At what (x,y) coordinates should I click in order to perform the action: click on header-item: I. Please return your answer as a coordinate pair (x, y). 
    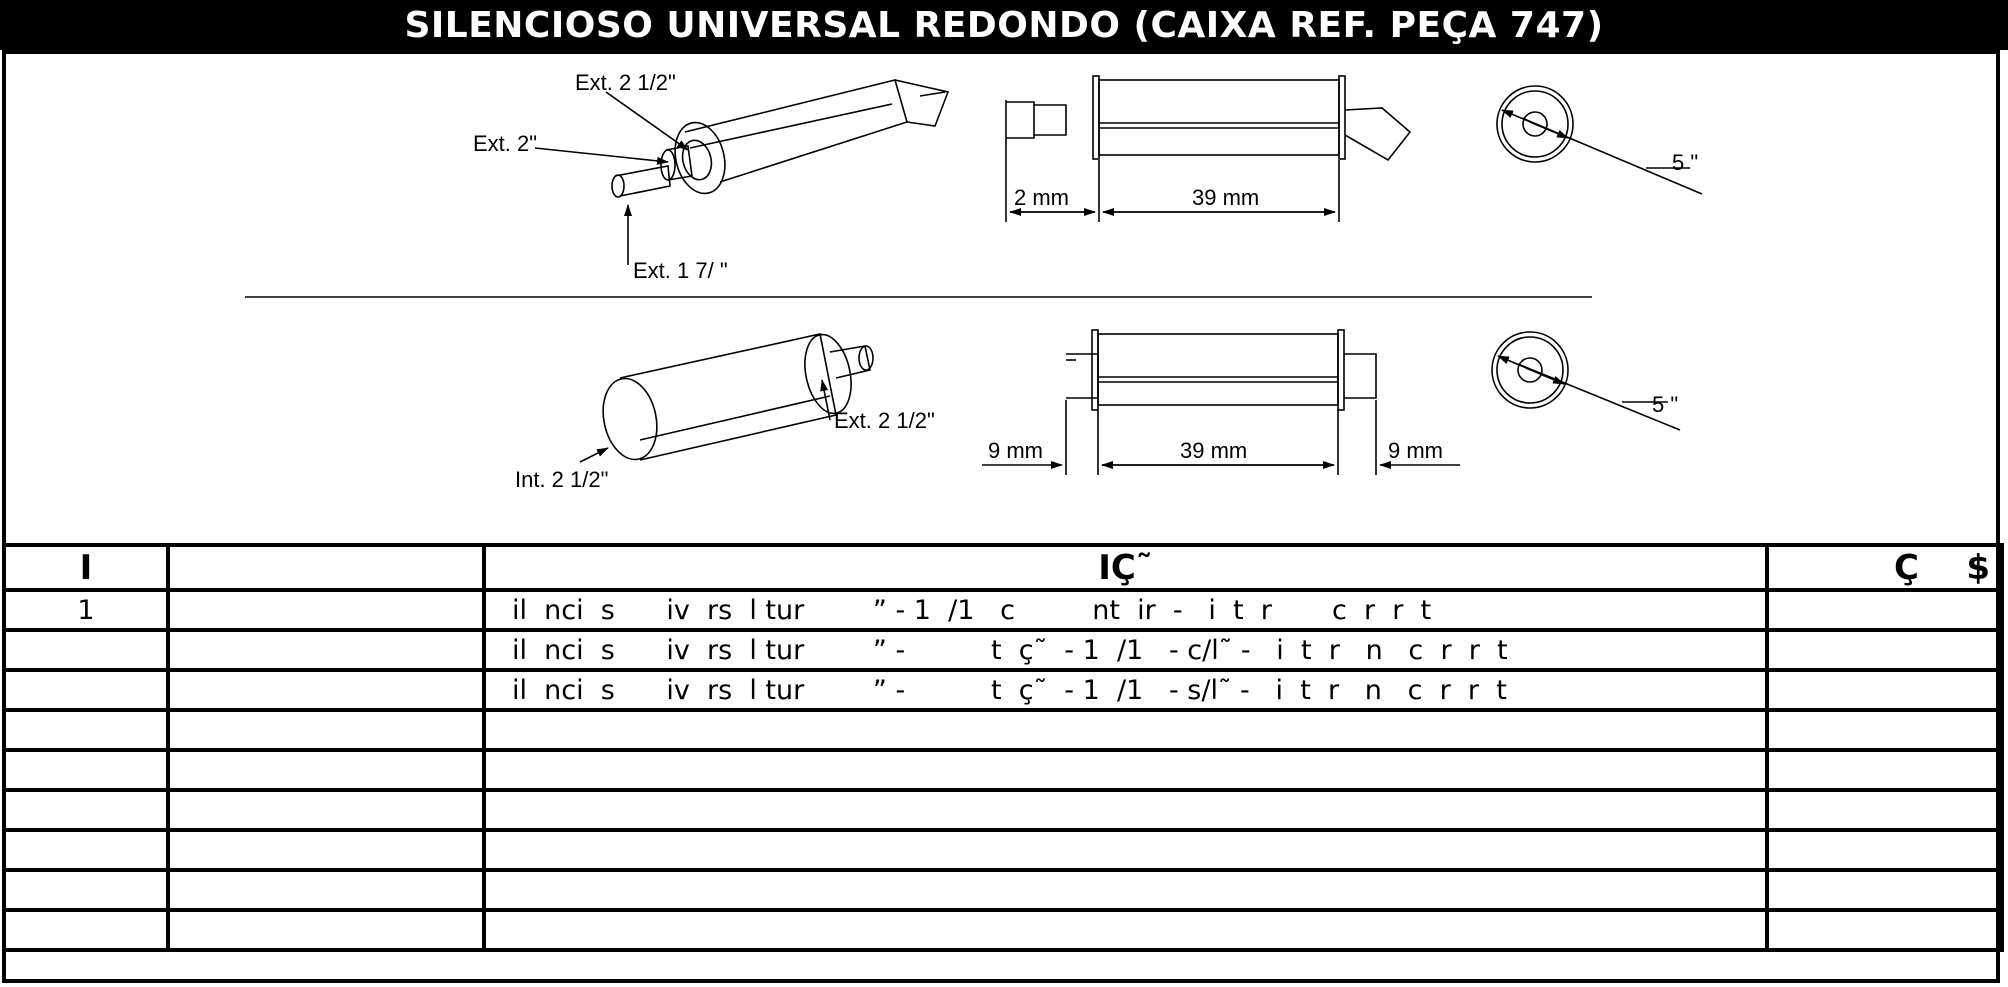
    Looking at the image, I should click on (86, 567).